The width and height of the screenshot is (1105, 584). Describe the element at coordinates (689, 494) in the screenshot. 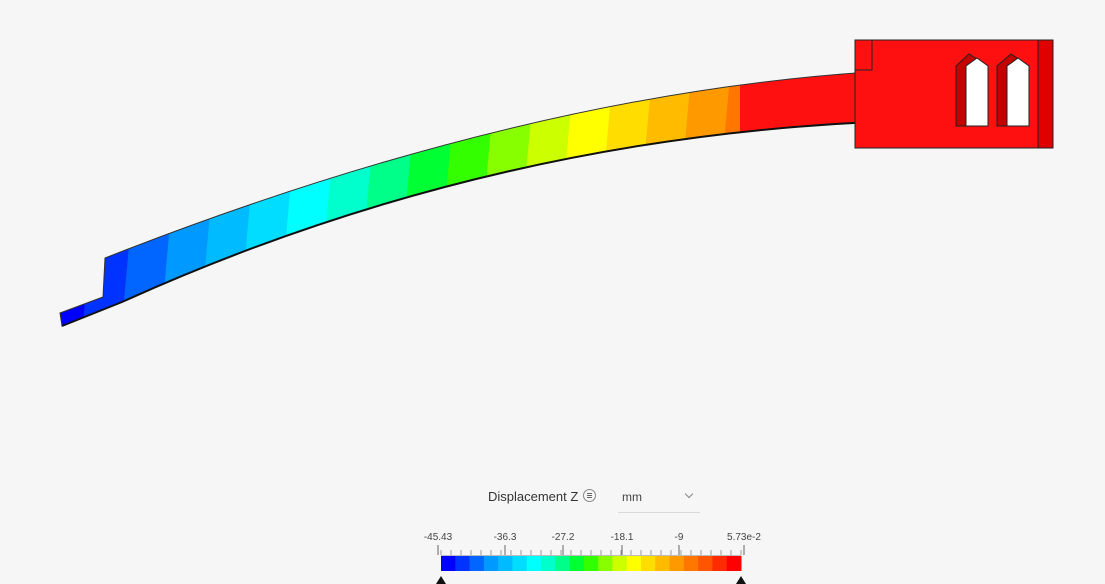

I see `chevron-down-icon` at that location.